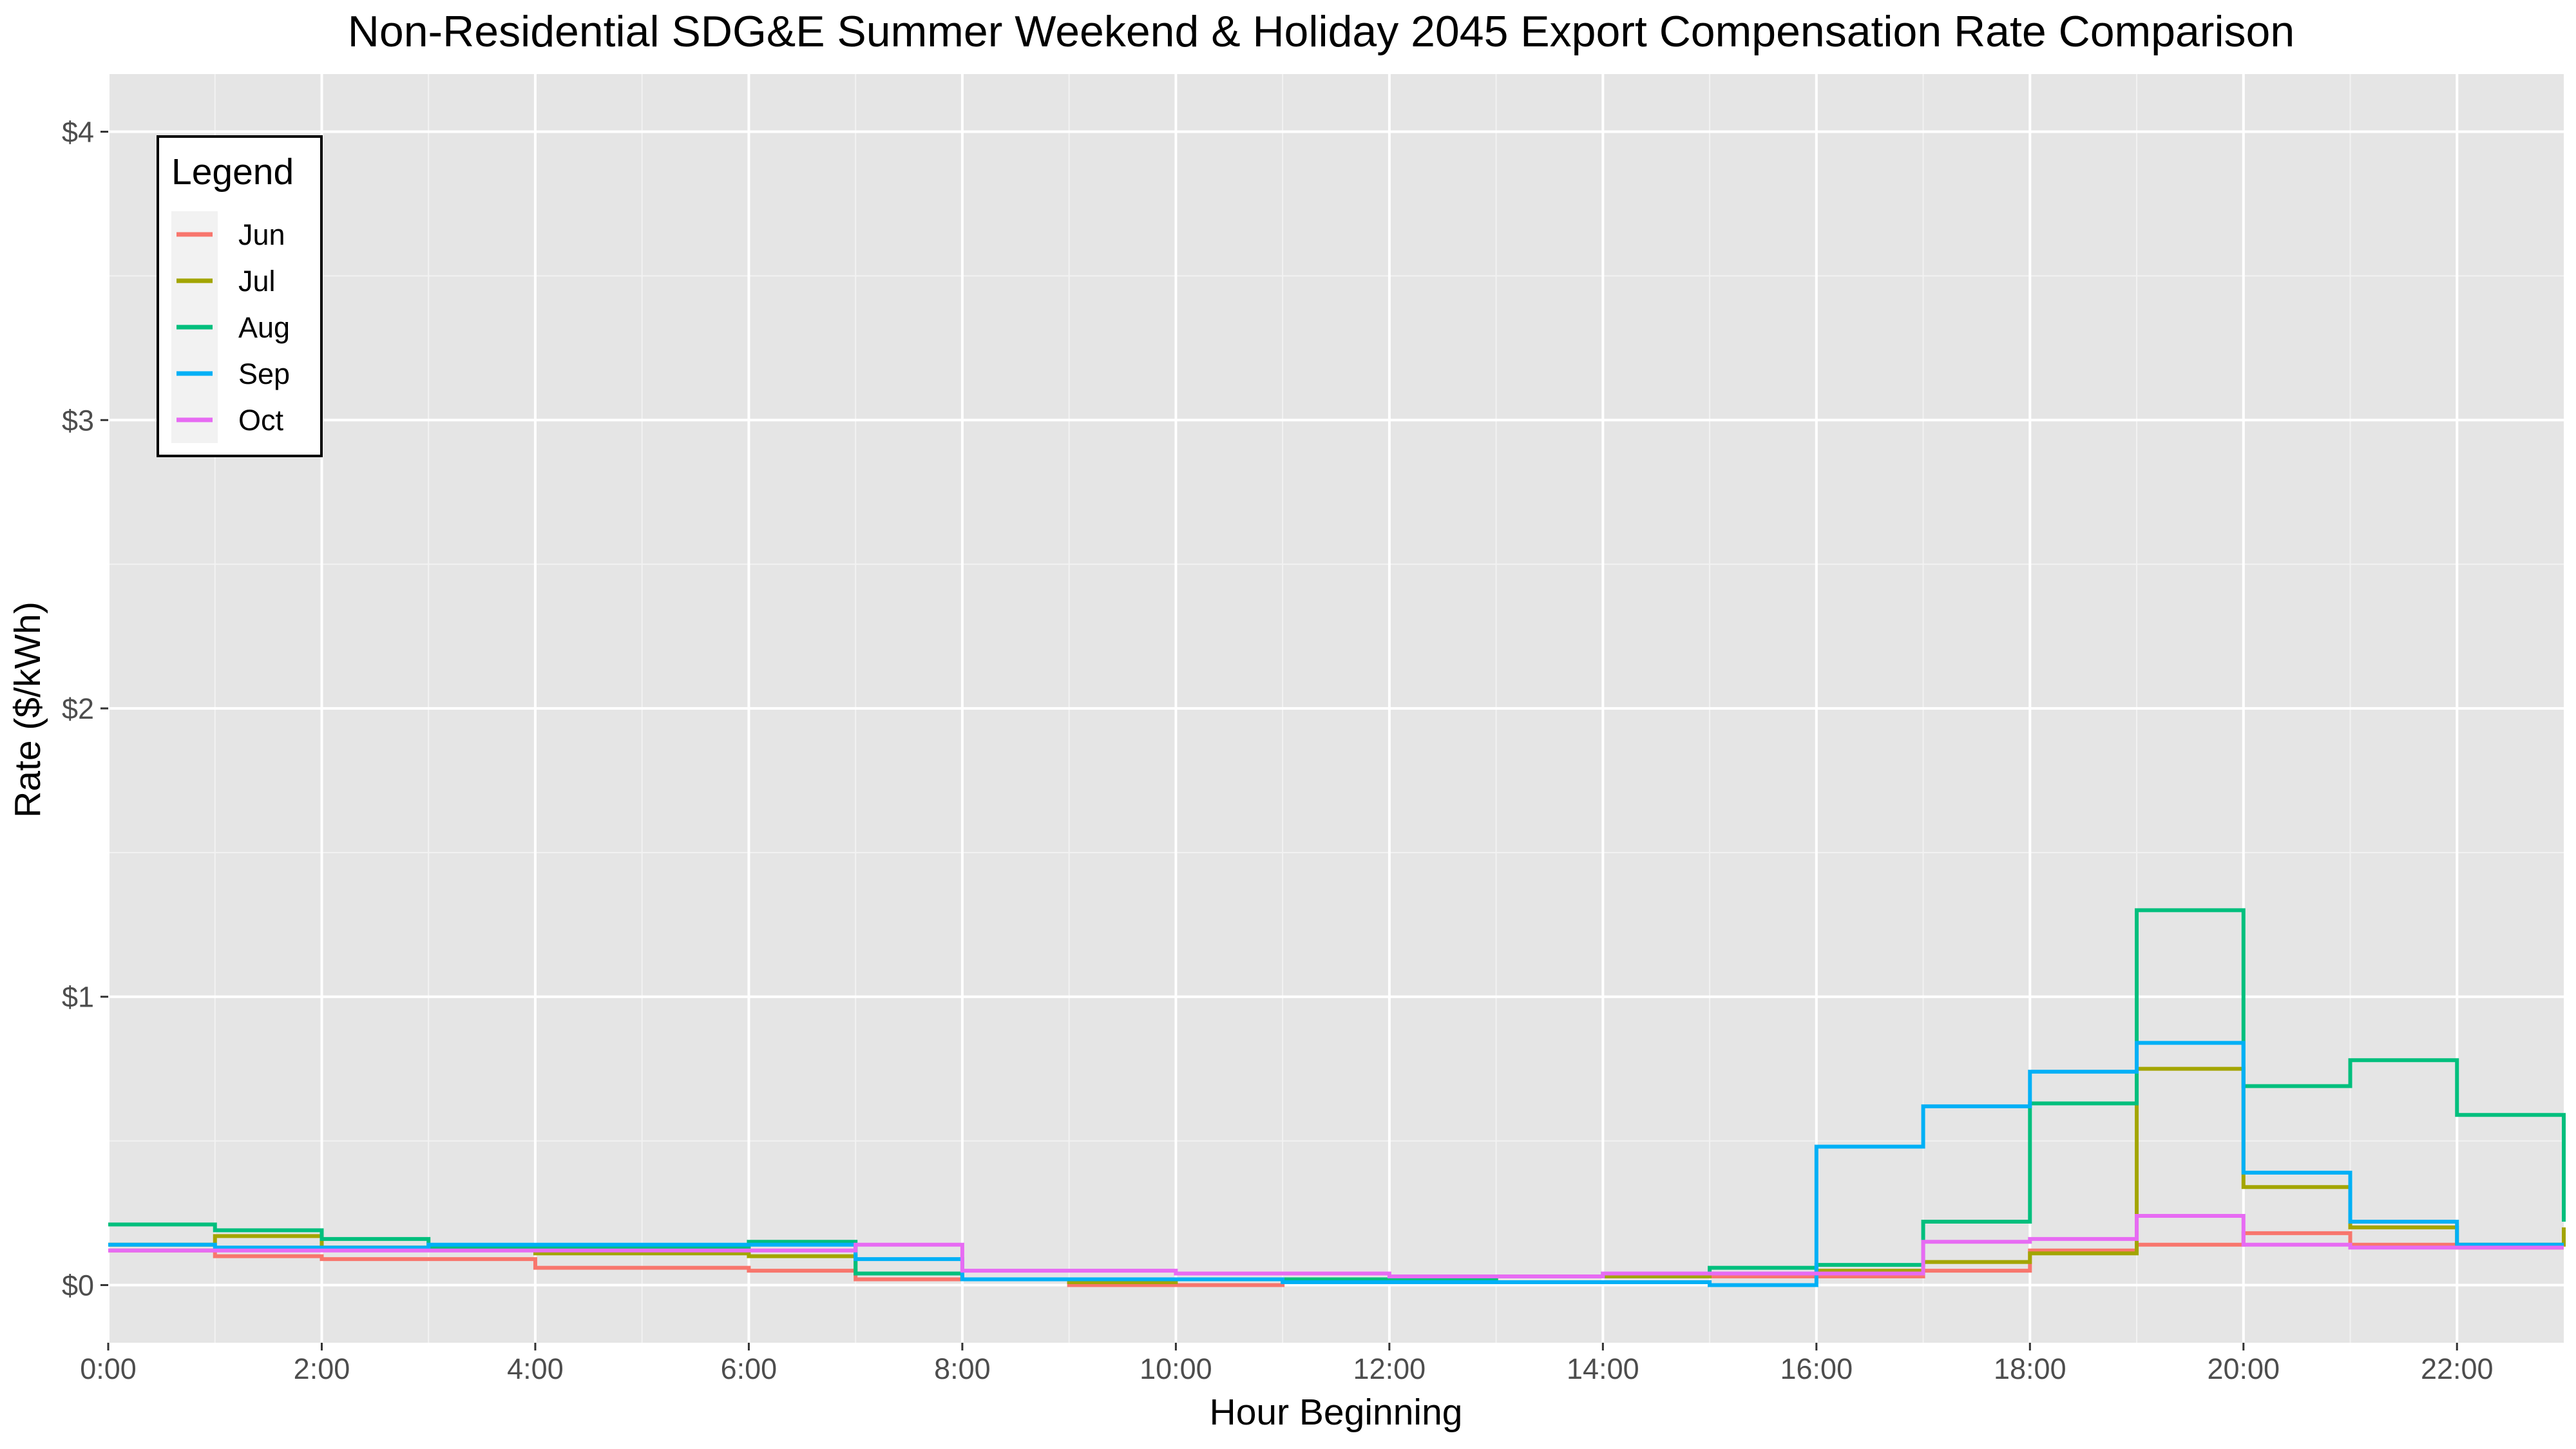  Describe the element at coordinates (750, 1368) in the screenshot. I see `x-tick-label: 6:00` at that location.